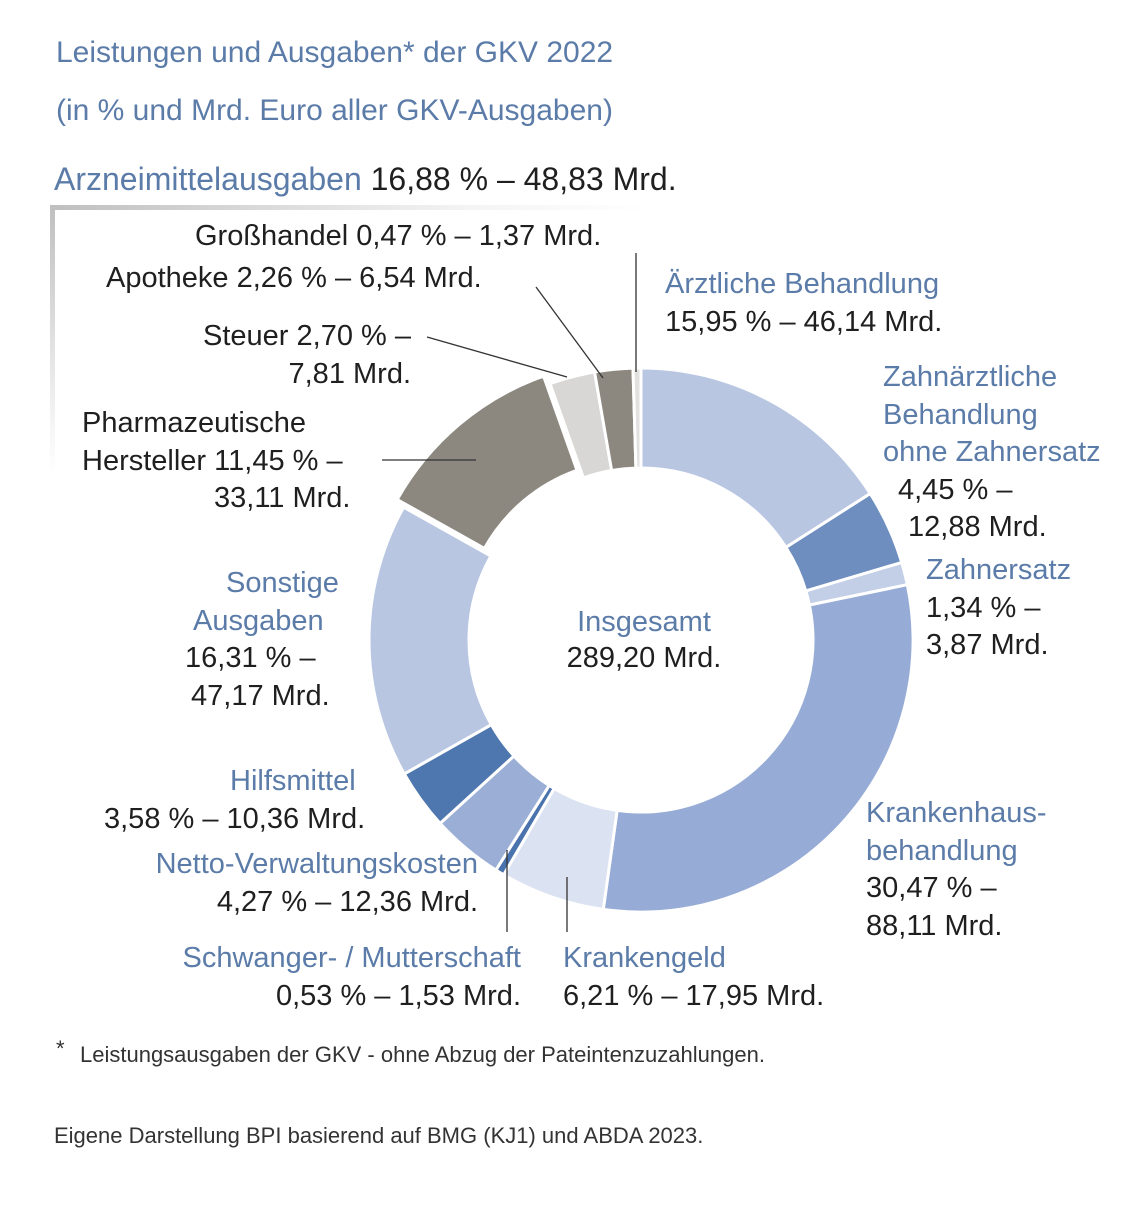 The image size is (1144, 1214). I want to click on label-krankenhaus-value-a: 30,47 % –, so click(931, 888).